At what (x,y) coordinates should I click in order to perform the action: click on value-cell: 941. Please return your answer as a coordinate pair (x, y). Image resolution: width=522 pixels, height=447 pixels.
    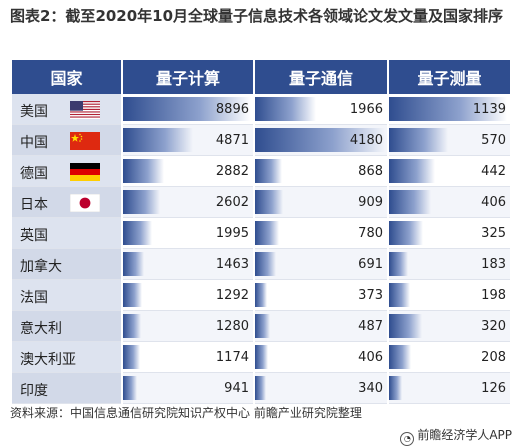
    Looking at the image, I should click on (188, 388).